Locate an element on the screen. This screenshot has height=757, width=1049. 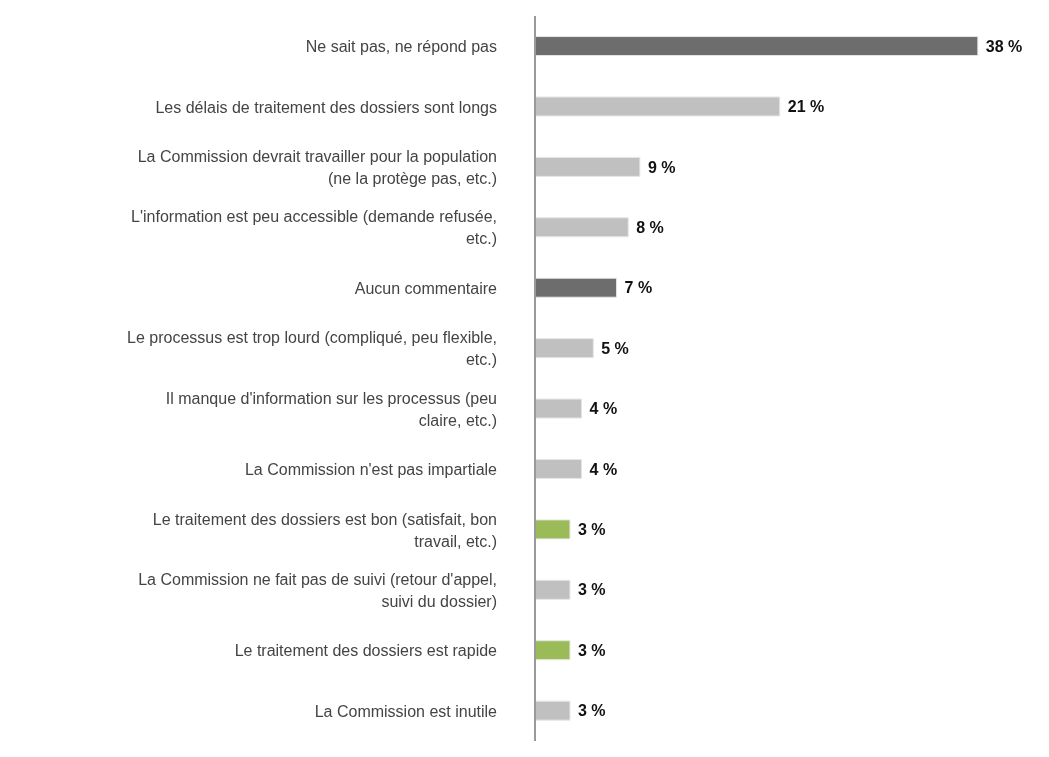
data-label: 38 % is located at coordinates (1004, 46).